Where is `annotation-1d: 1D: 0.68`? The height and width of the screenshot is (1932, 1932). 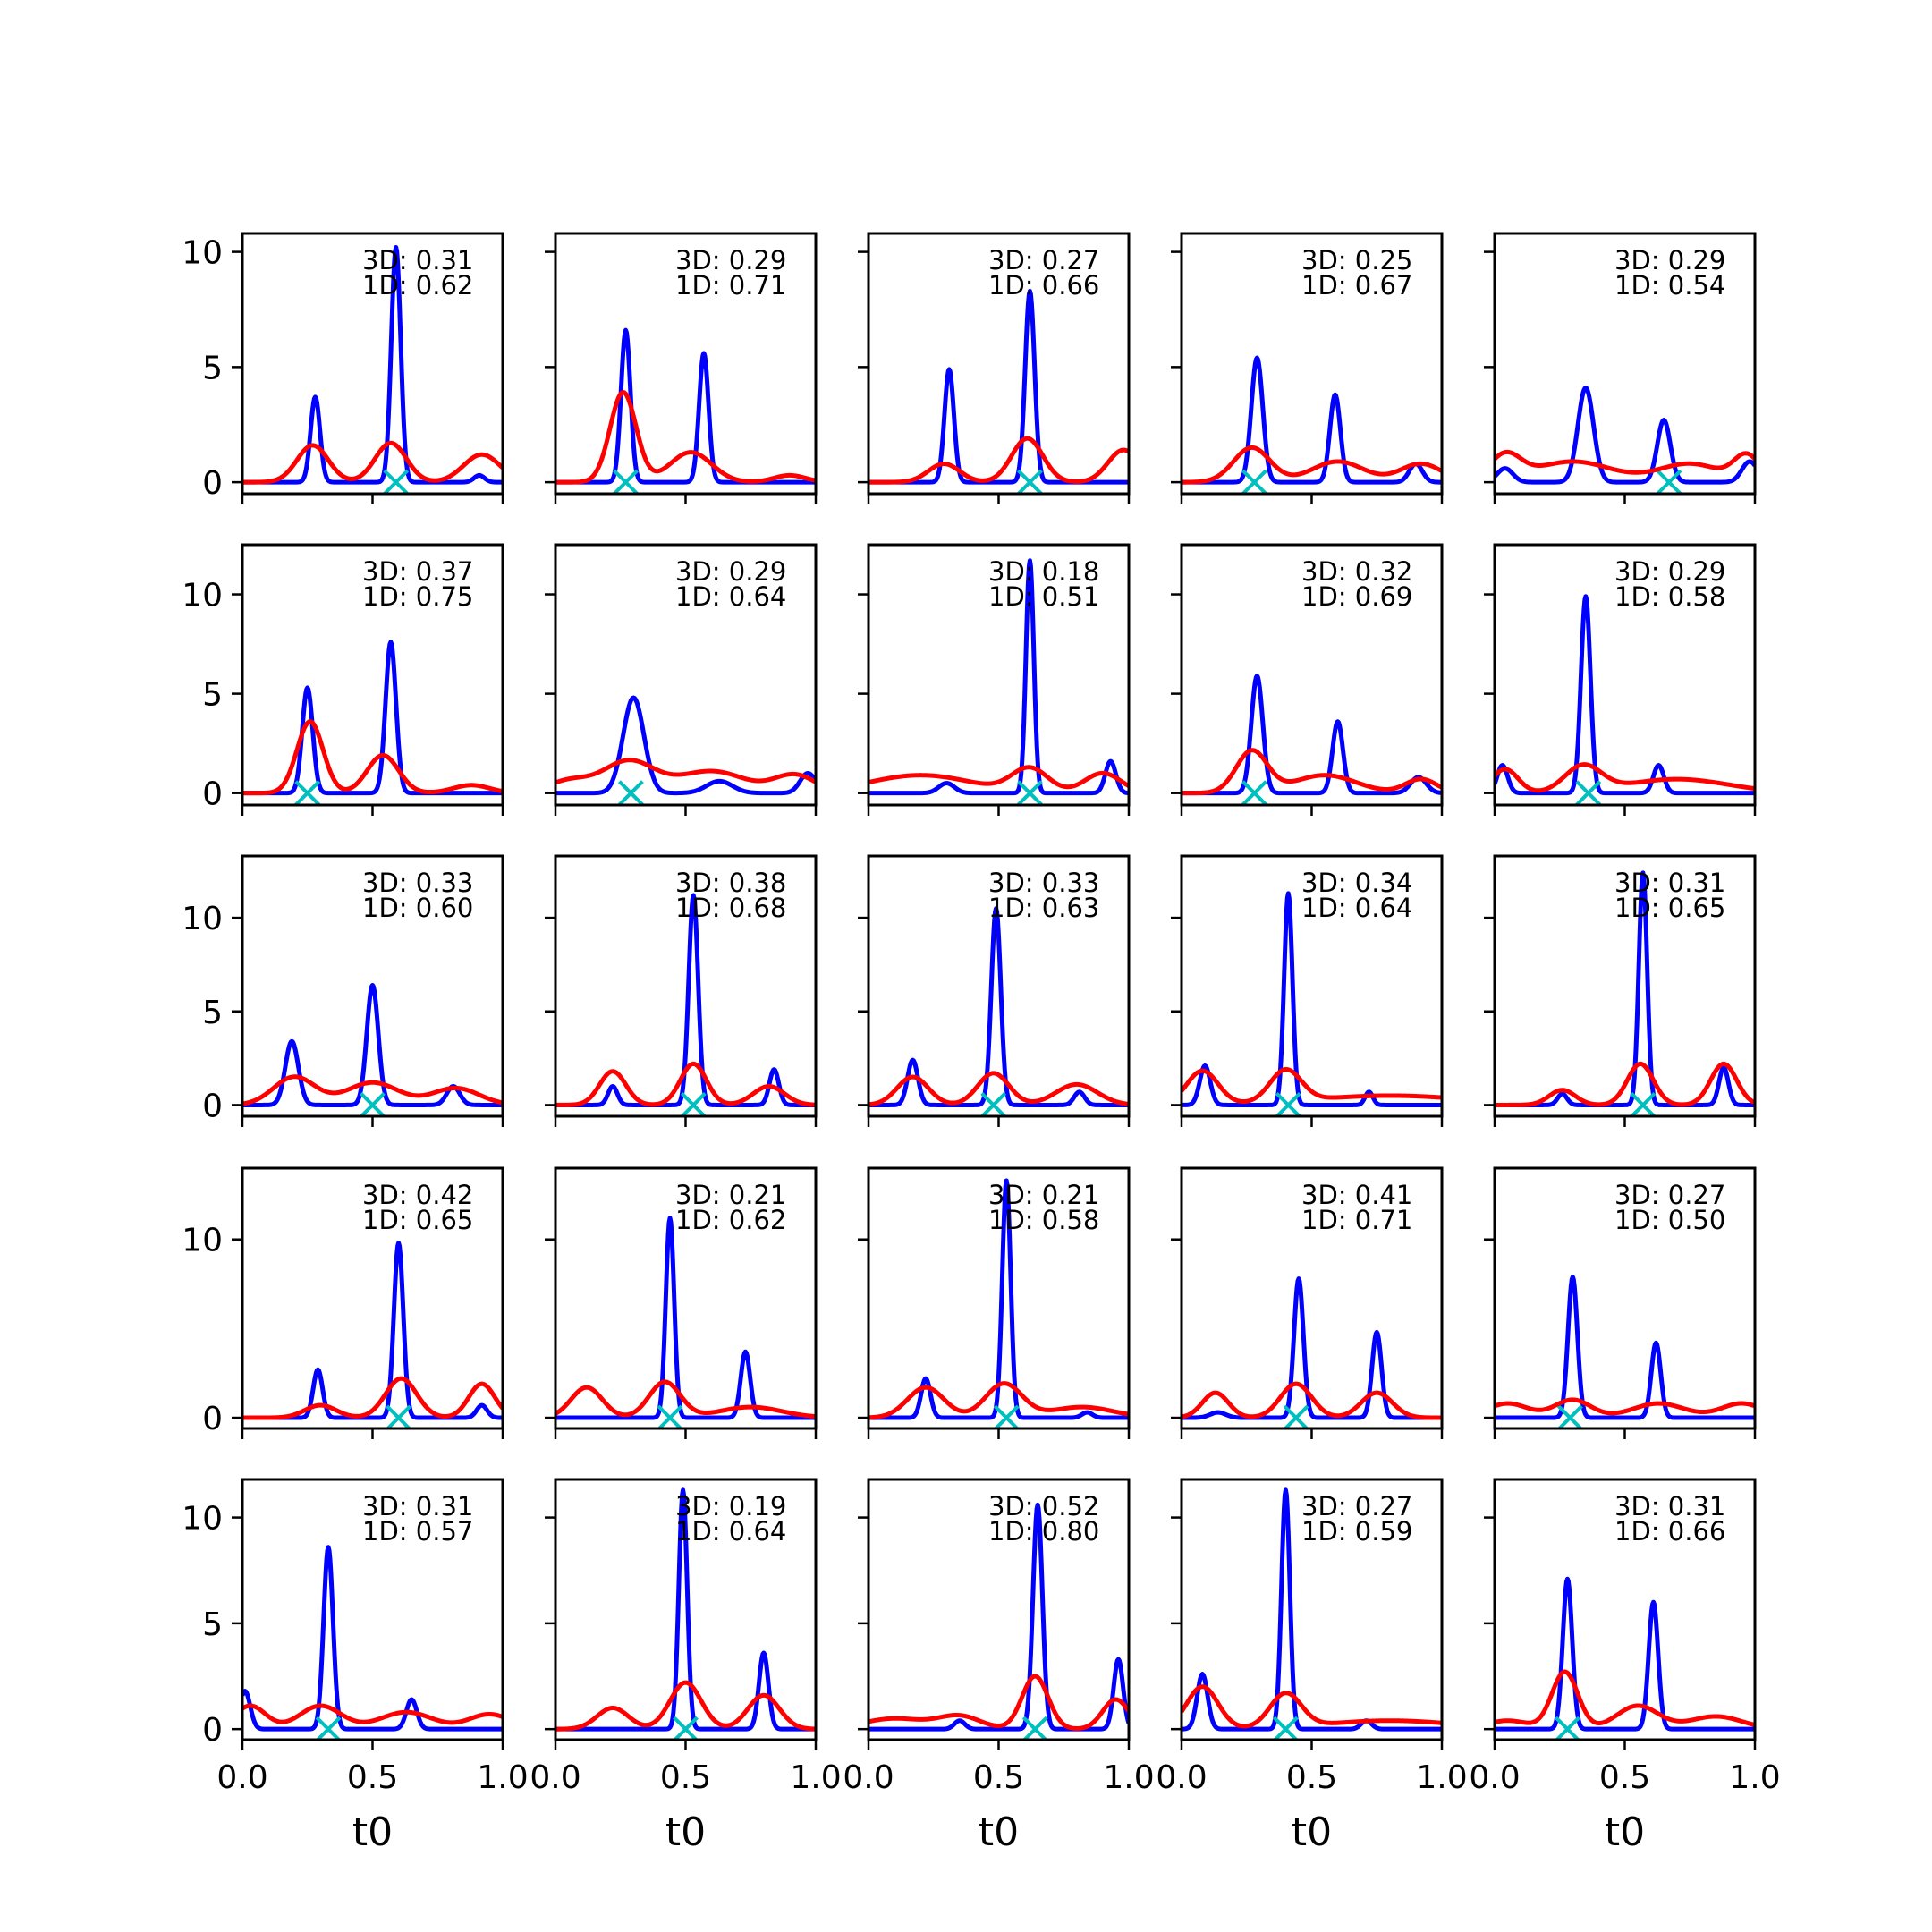
annotation-1d: 1D: 0.68 is located at coordinates (730, 908).